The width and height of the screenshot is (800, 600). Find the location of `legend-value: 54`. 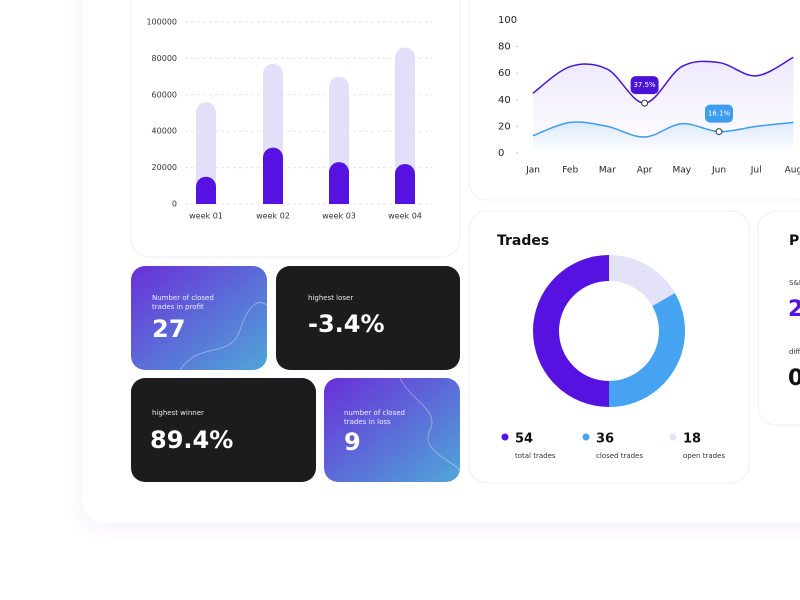

legend-value: 54 is located at coordinates (524, 439).